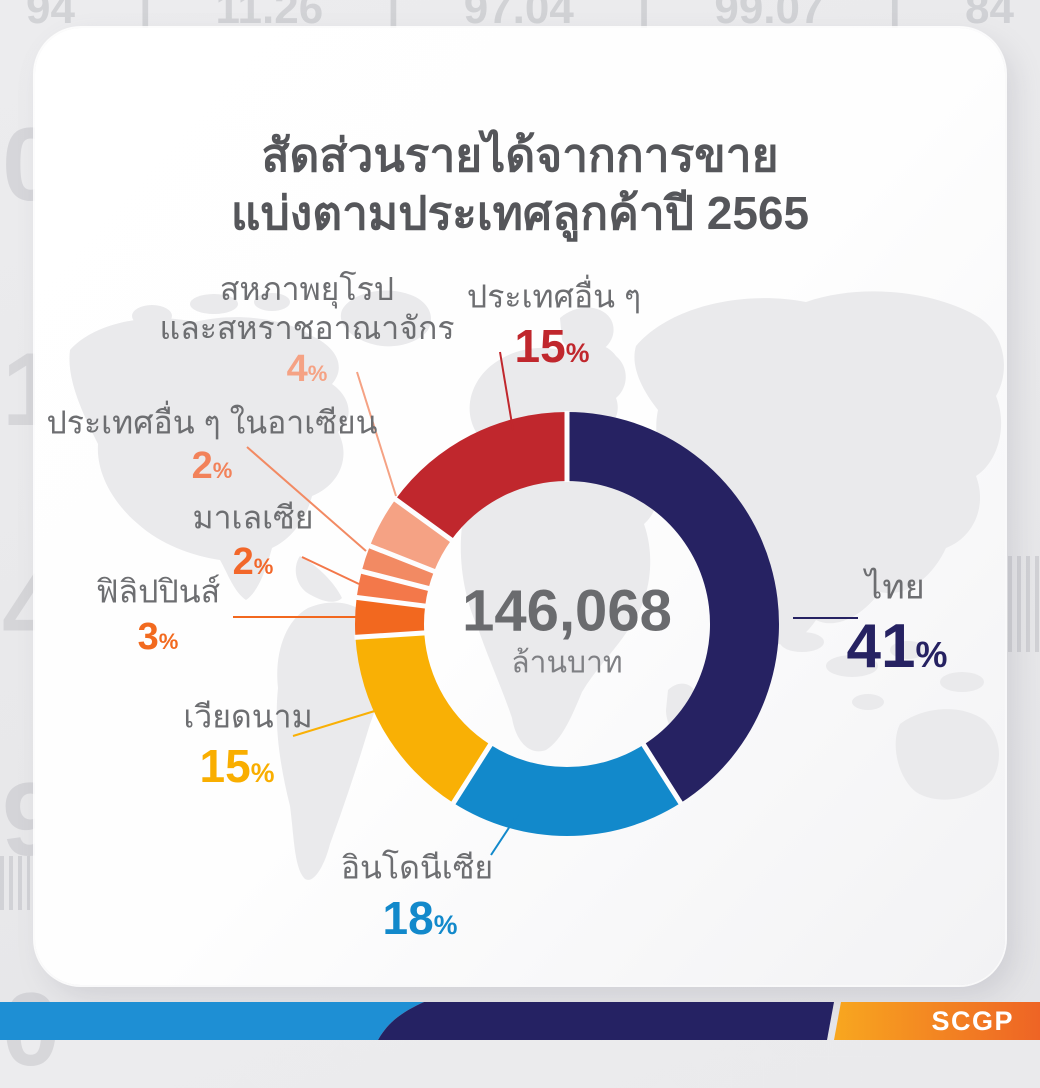 Image resolution: width=1040 pixels, height=1088 pixels. I want to click on stripe-gold, so click(937, 1021).